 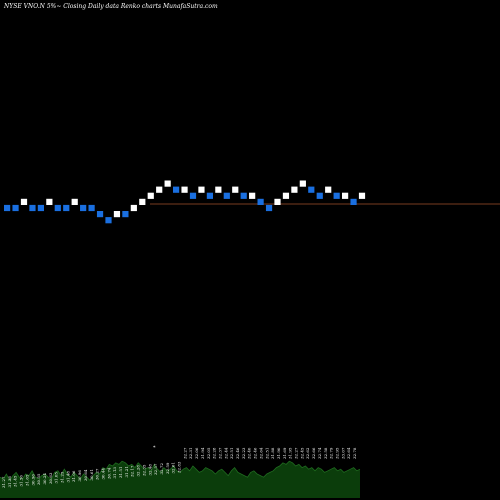 I want to click on tick-label-5: 30.96, so click(x=32, y=480).